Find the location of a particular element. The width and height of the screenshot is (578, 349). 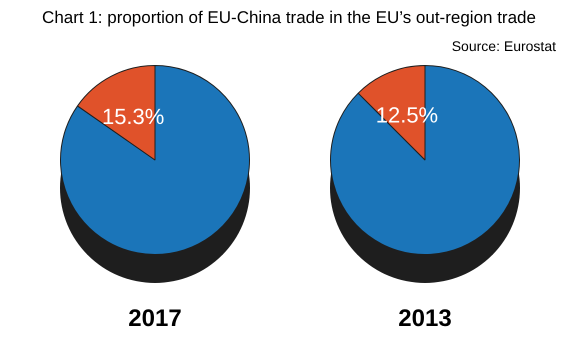

source-note: Source: Eurostat is located at coordinates (504, 46).